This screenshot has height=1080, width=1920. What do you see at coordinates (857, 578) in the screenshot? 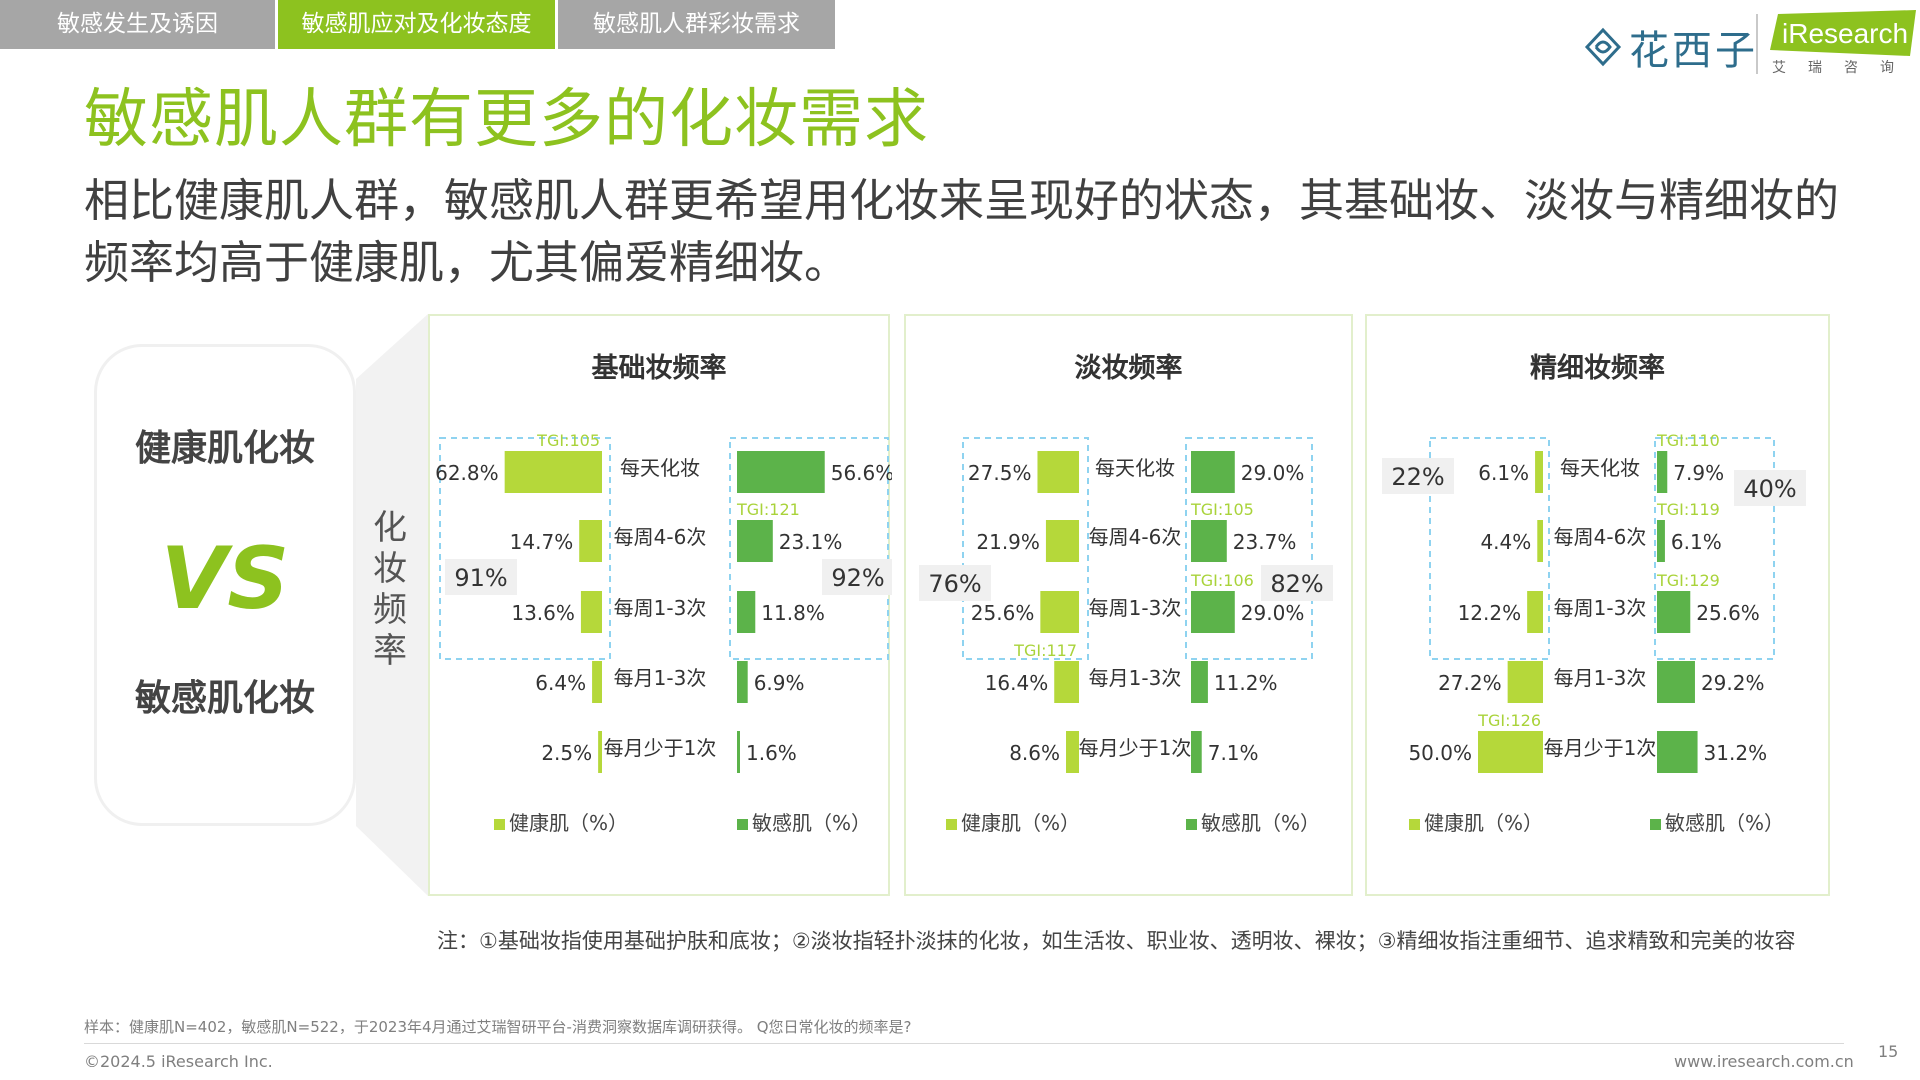
I see `sensitive-total-label: 92%` at bounding box center [857, 578].